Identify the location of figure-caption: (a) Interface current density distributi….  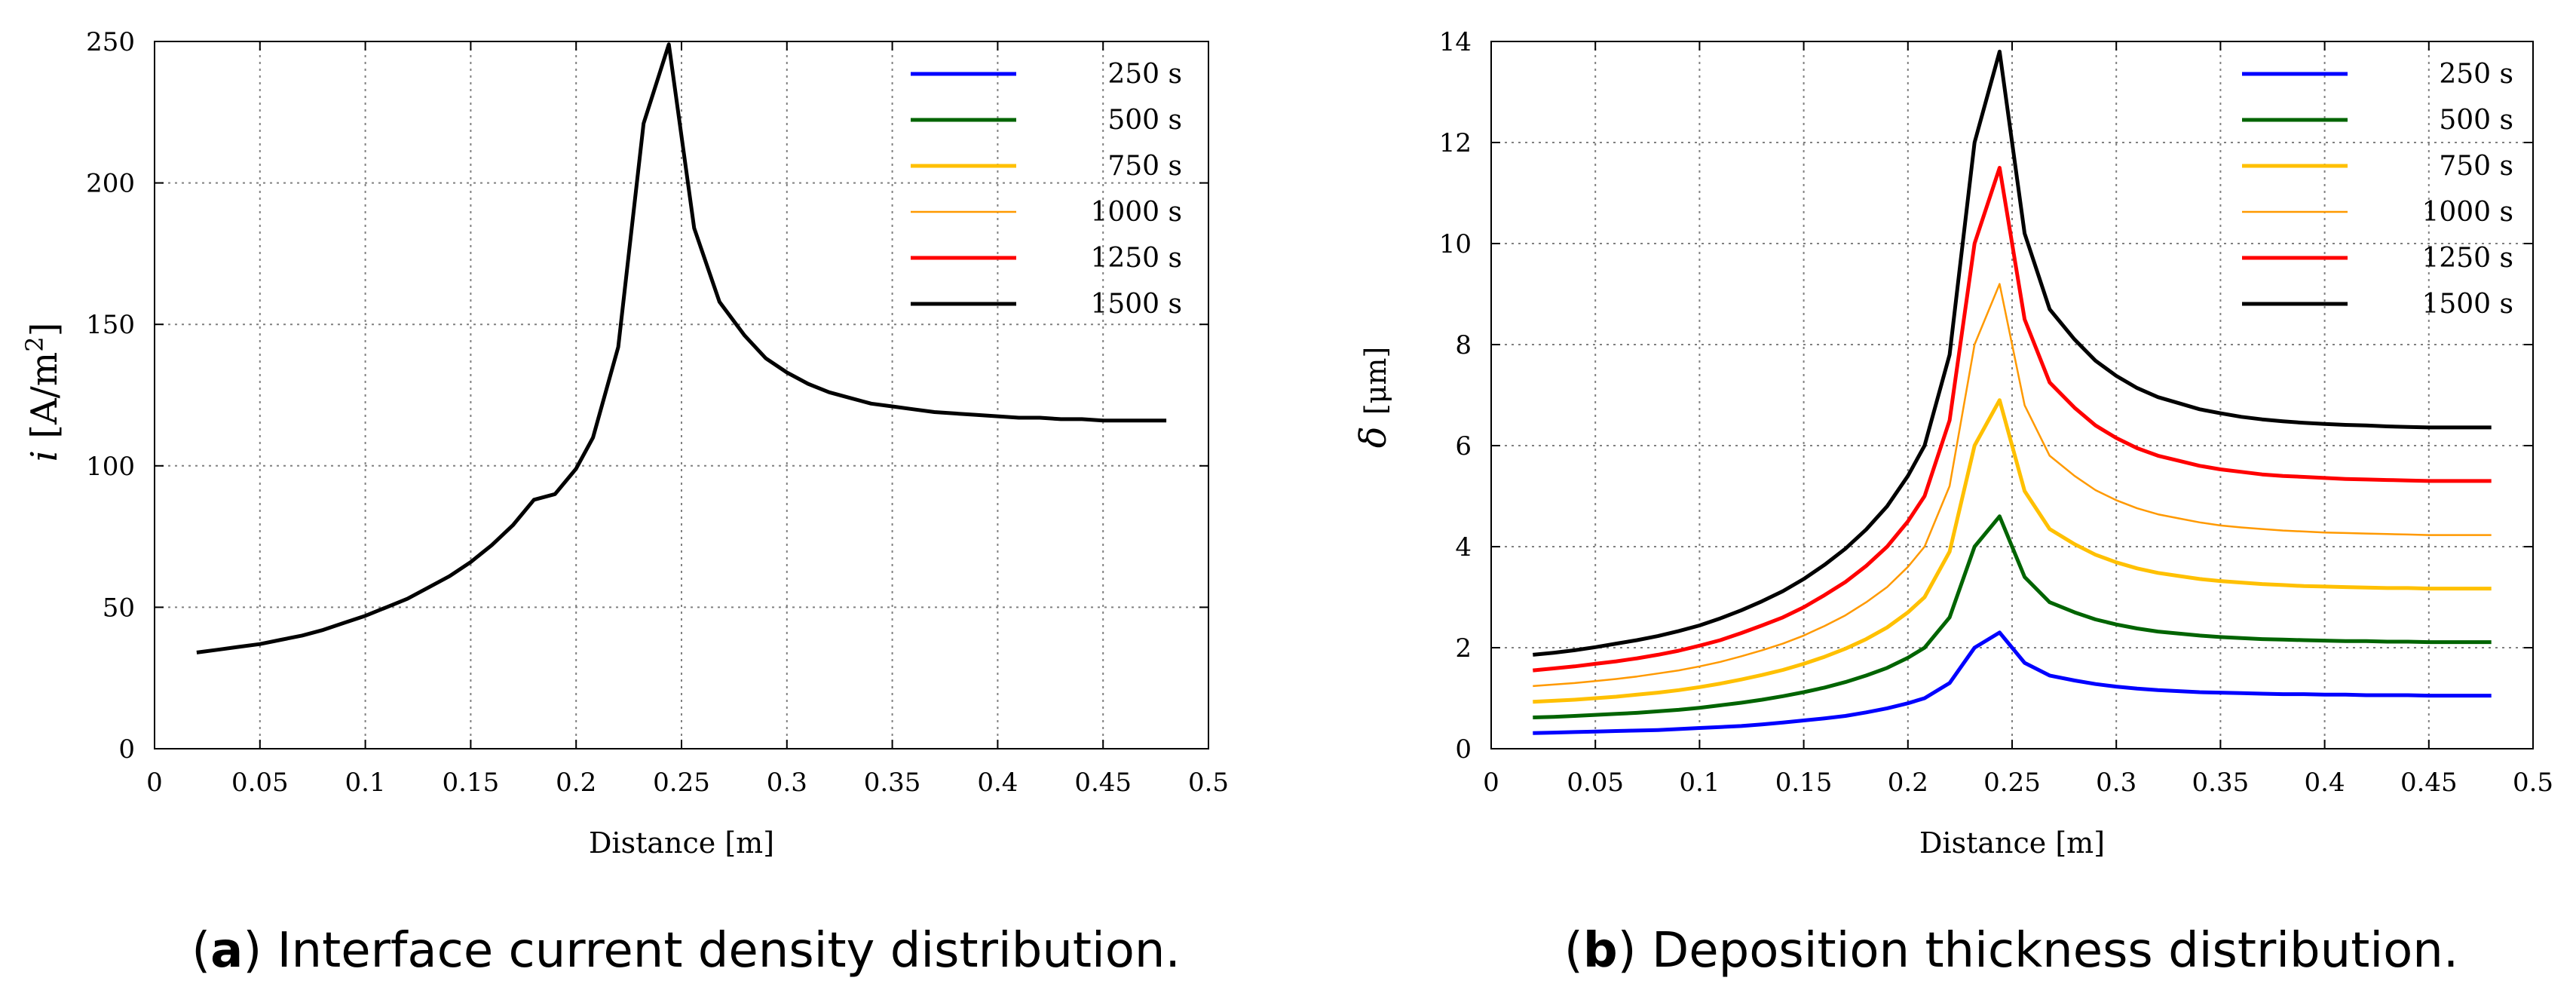
(686, 951).